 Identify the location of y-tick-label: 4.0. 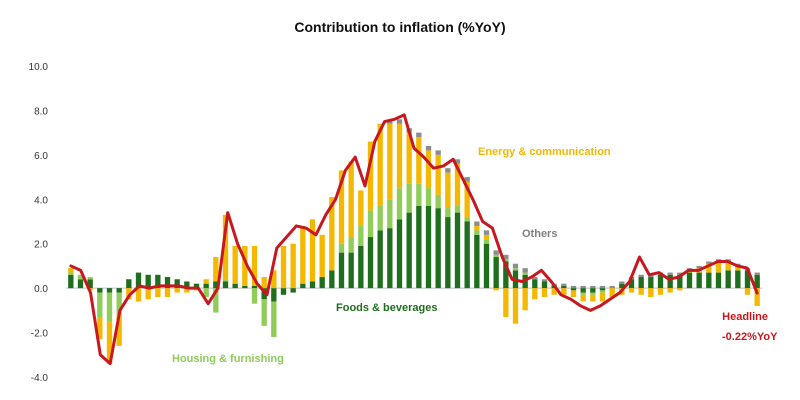
(41, 200).